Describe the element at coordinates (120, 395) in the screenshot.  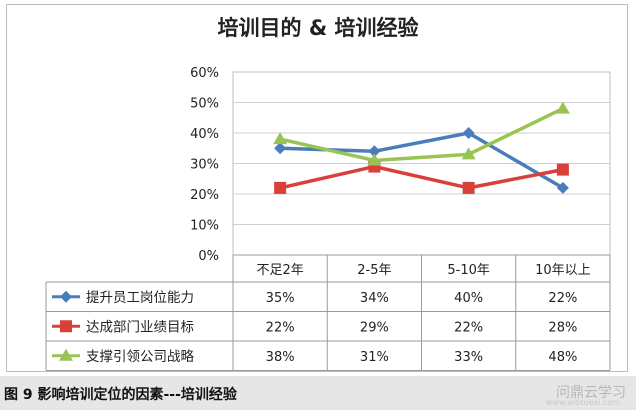
I see `figure-caption: 图 9 影响培训定位的因素---培训经验` at that location.